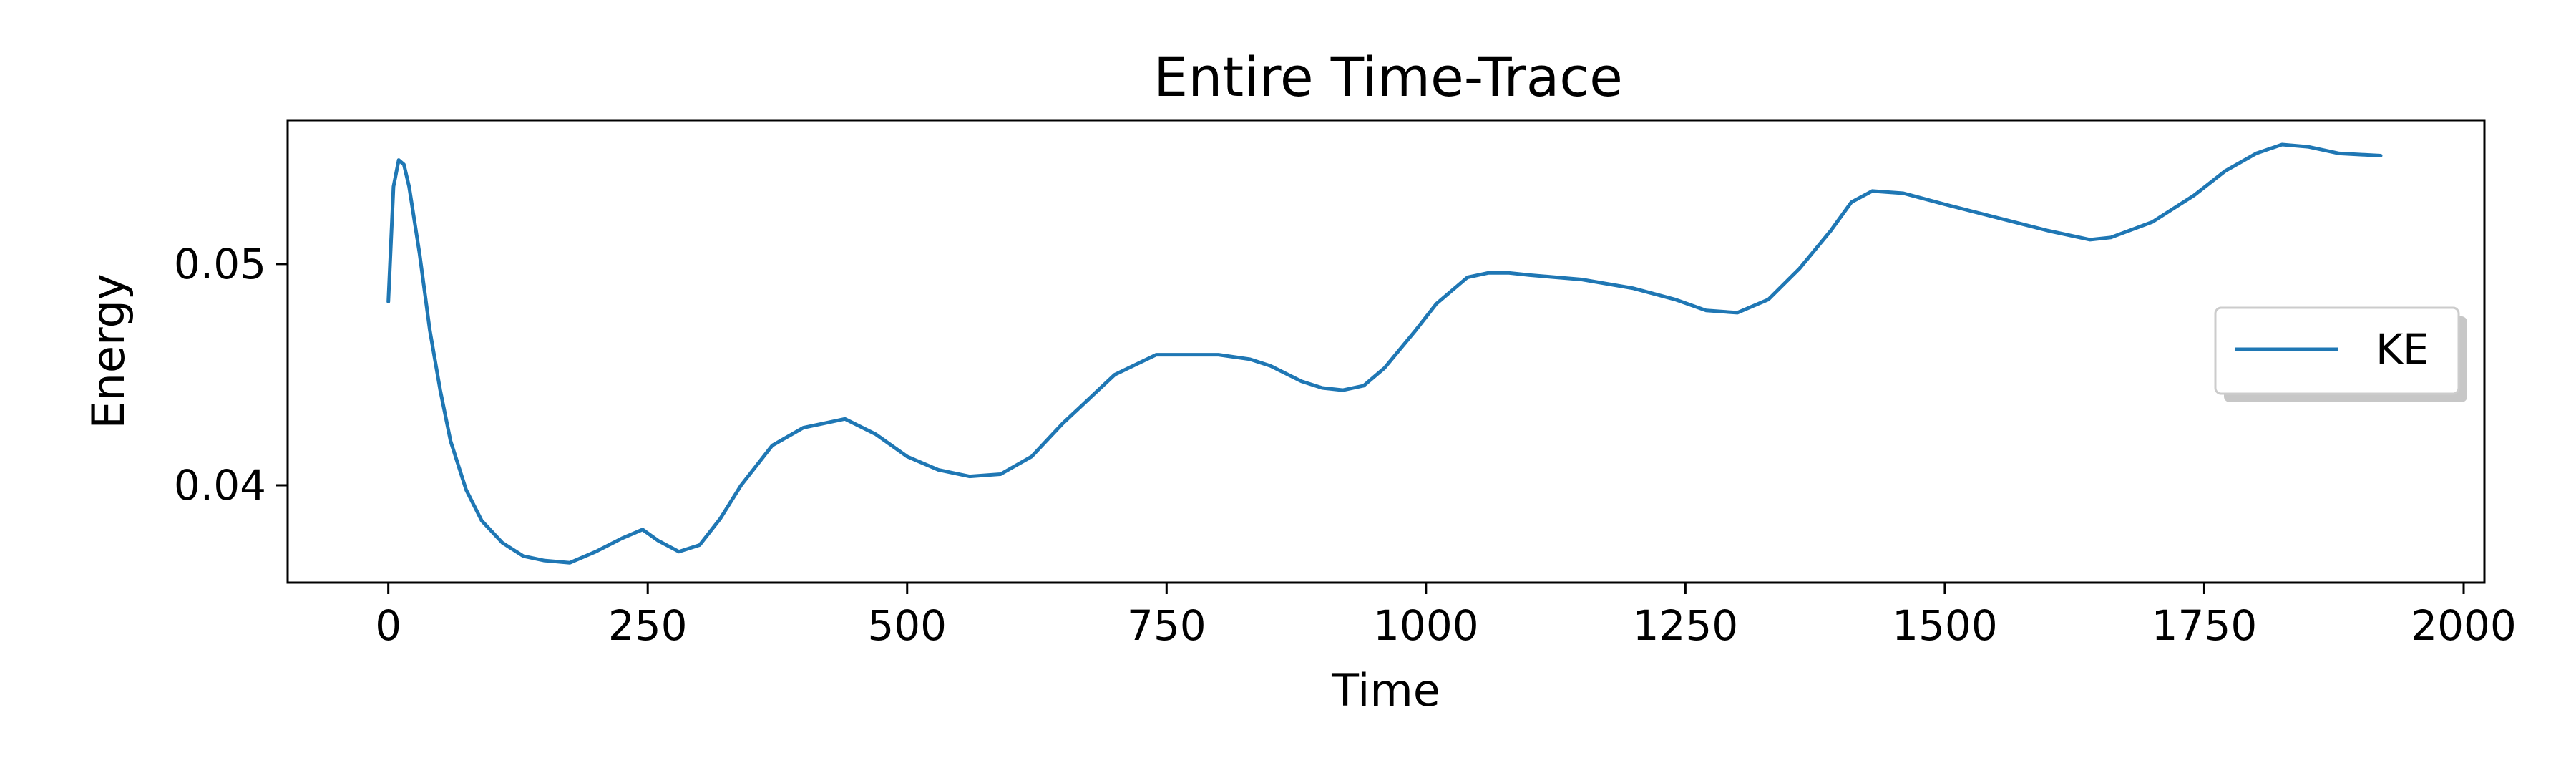 The image size is (2576, 773). Describe the element at coordinates (2464, 625) in the screenshot. I see `x-tick-label: 2000` at that location.